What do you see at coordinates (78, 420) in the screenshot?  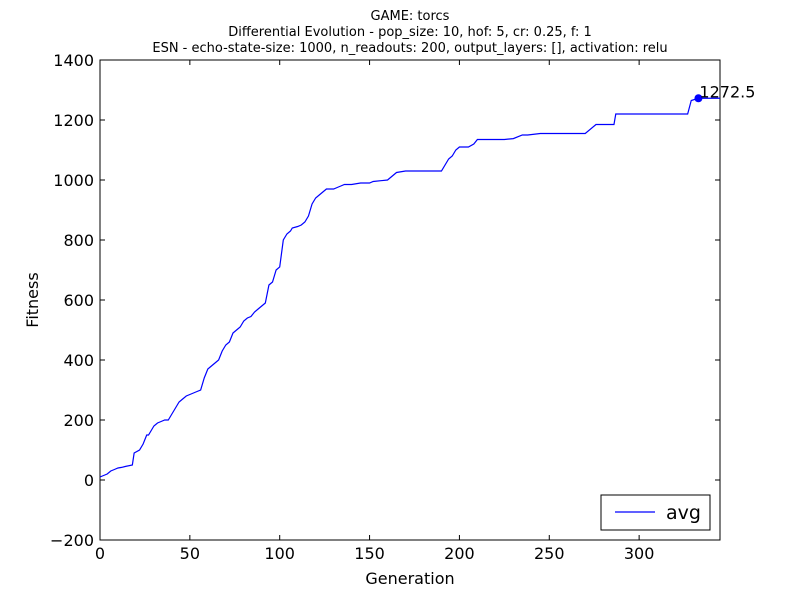 I see `y-tick-label: 200` at bounding box center [78, 420].